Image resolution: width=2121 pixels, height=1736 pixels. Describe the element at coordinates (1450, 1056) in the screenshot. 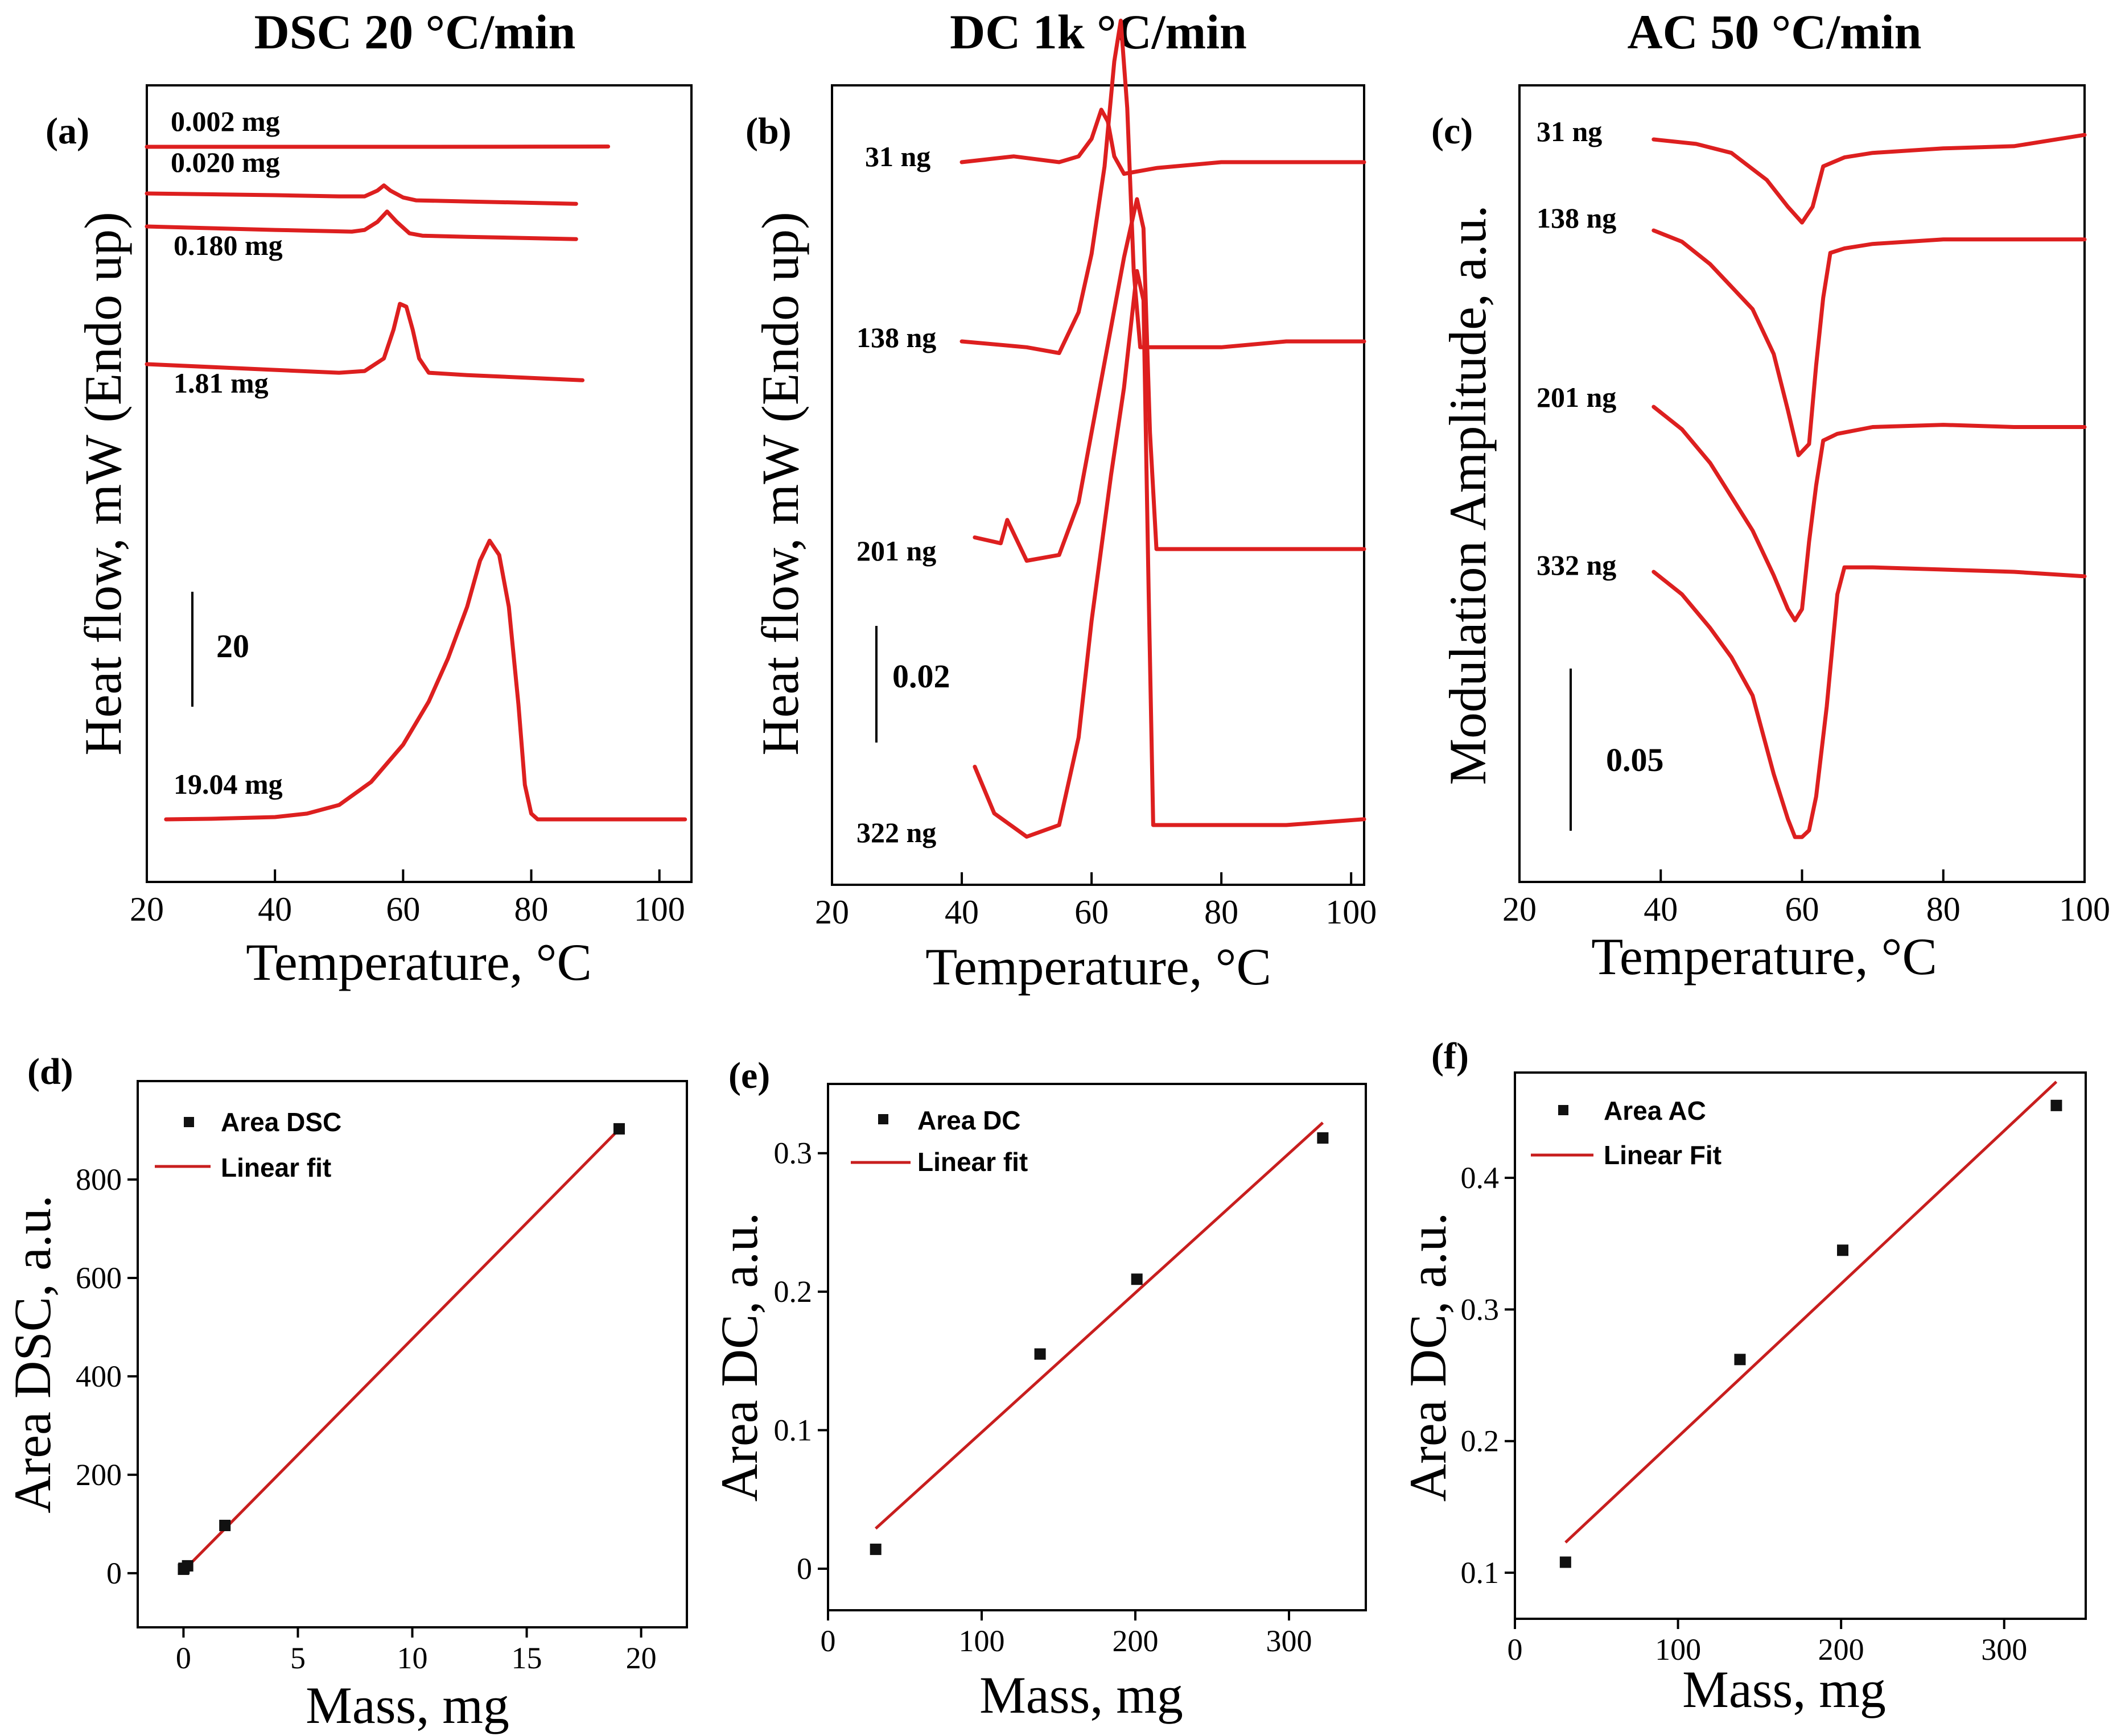

I see `panel-f-label: (f)` at that location.